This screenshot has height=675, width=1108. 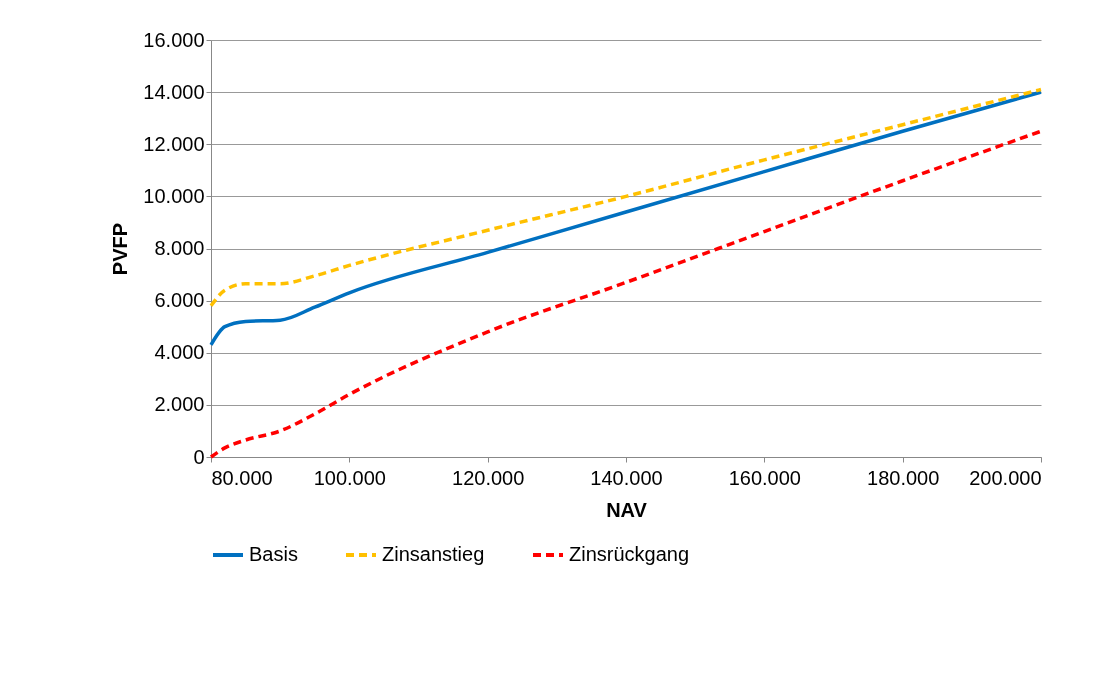 What do you see at coordinates (179, 300) in the screenshot?
I see `y-tick-label: 6.000` at bounding box center [179, 300].